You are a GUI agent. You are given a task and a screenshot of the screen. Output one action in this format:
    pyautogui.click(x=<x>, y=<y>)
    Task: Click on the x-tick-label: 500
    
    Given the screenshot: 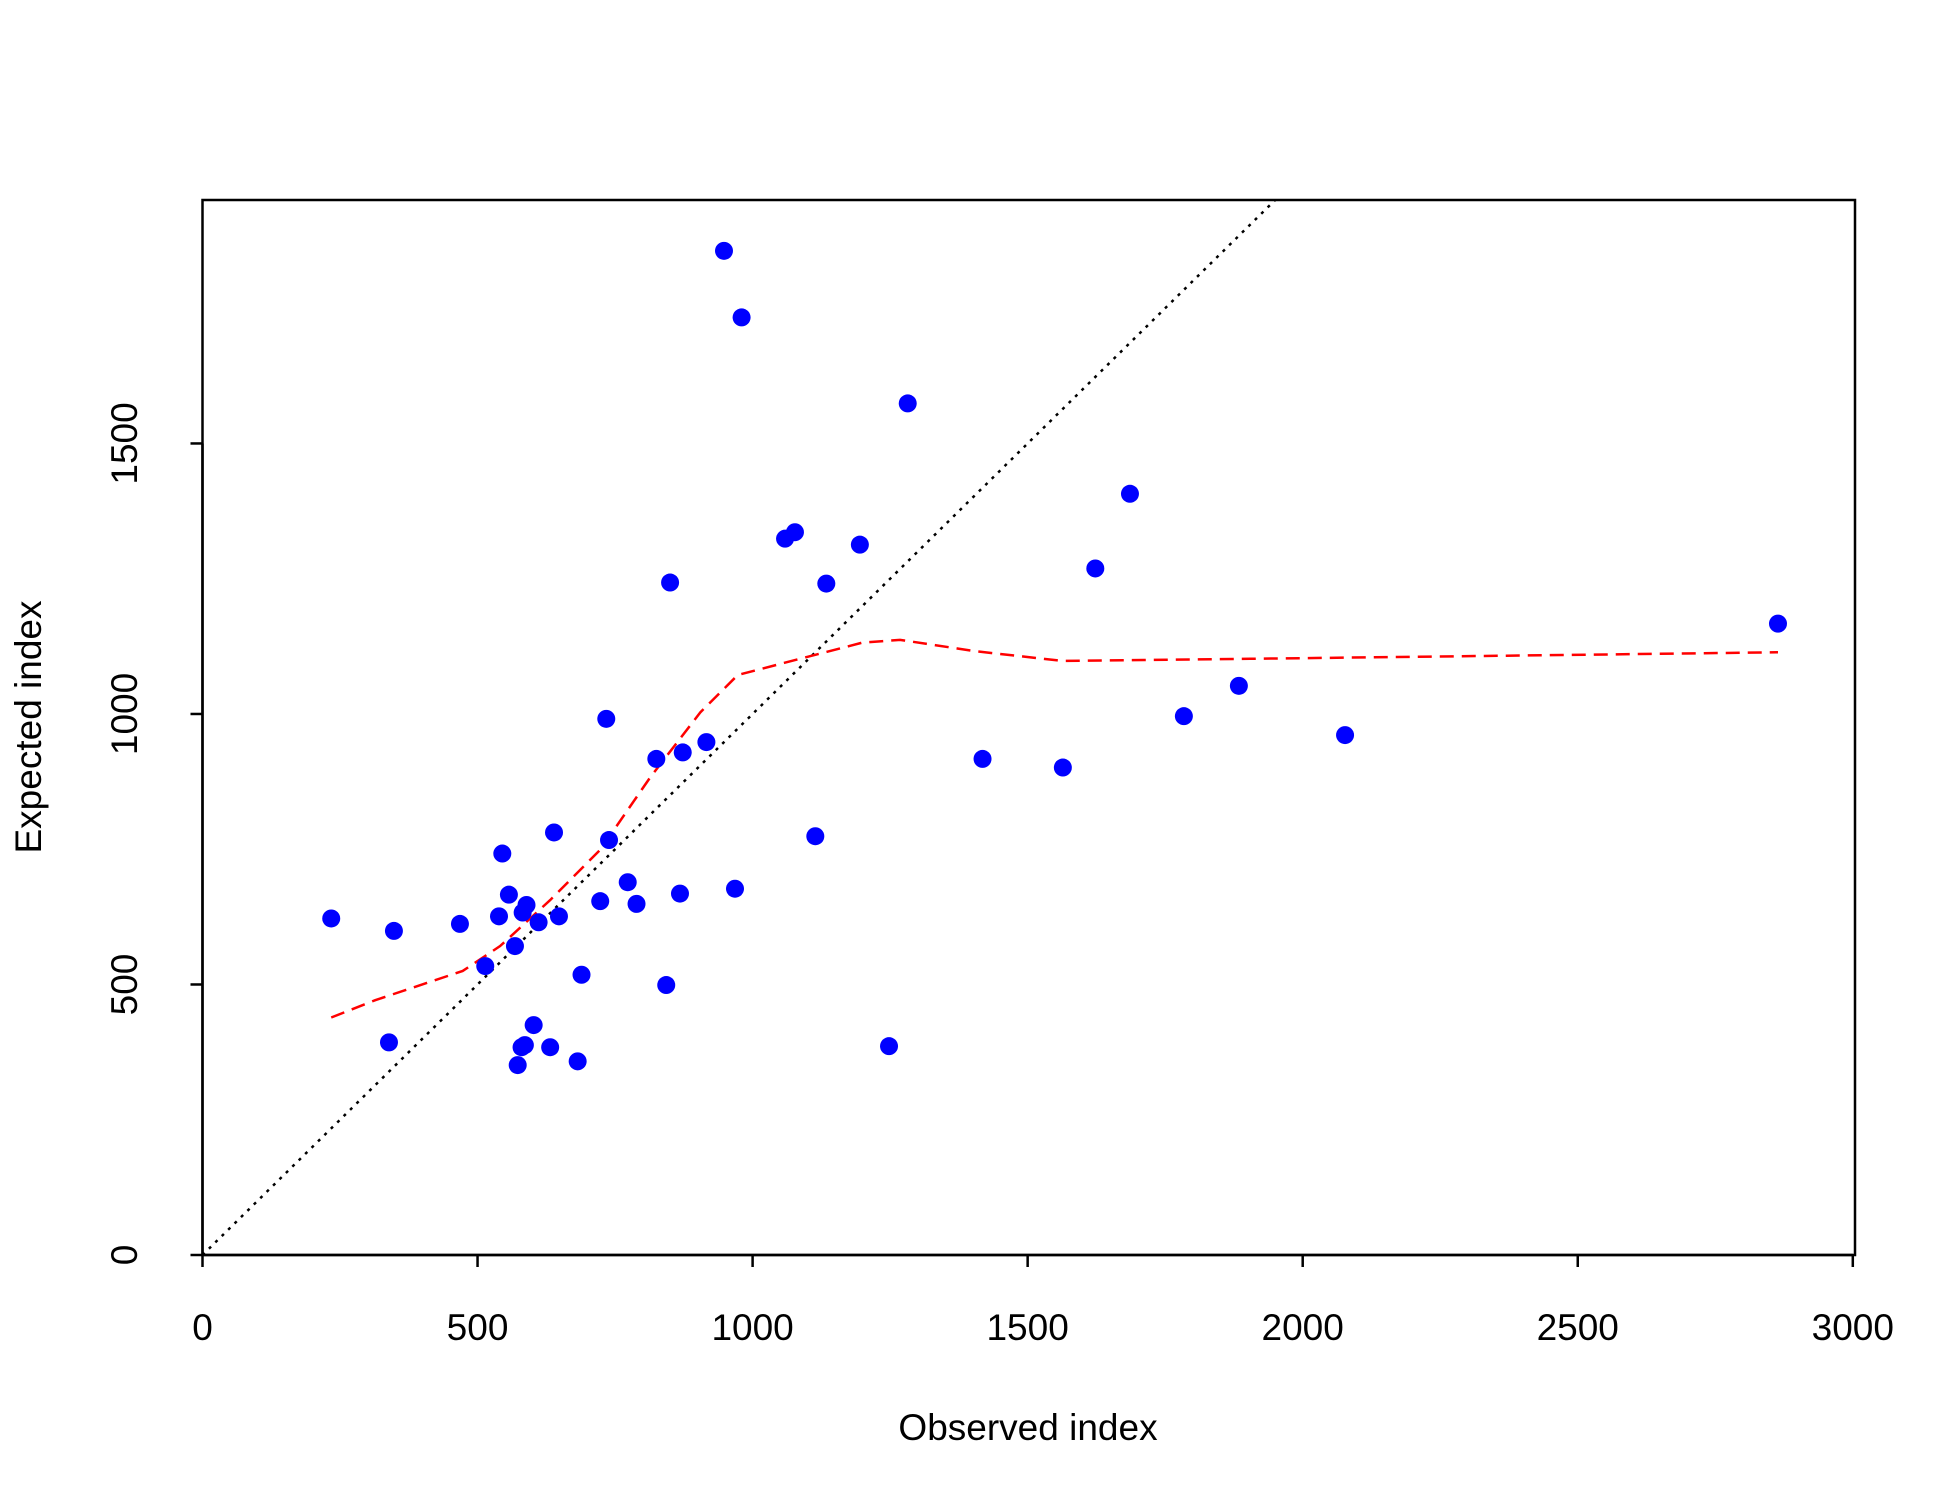 What is the action you would take?
    pyautogui.click(x=478, y=1327)
    